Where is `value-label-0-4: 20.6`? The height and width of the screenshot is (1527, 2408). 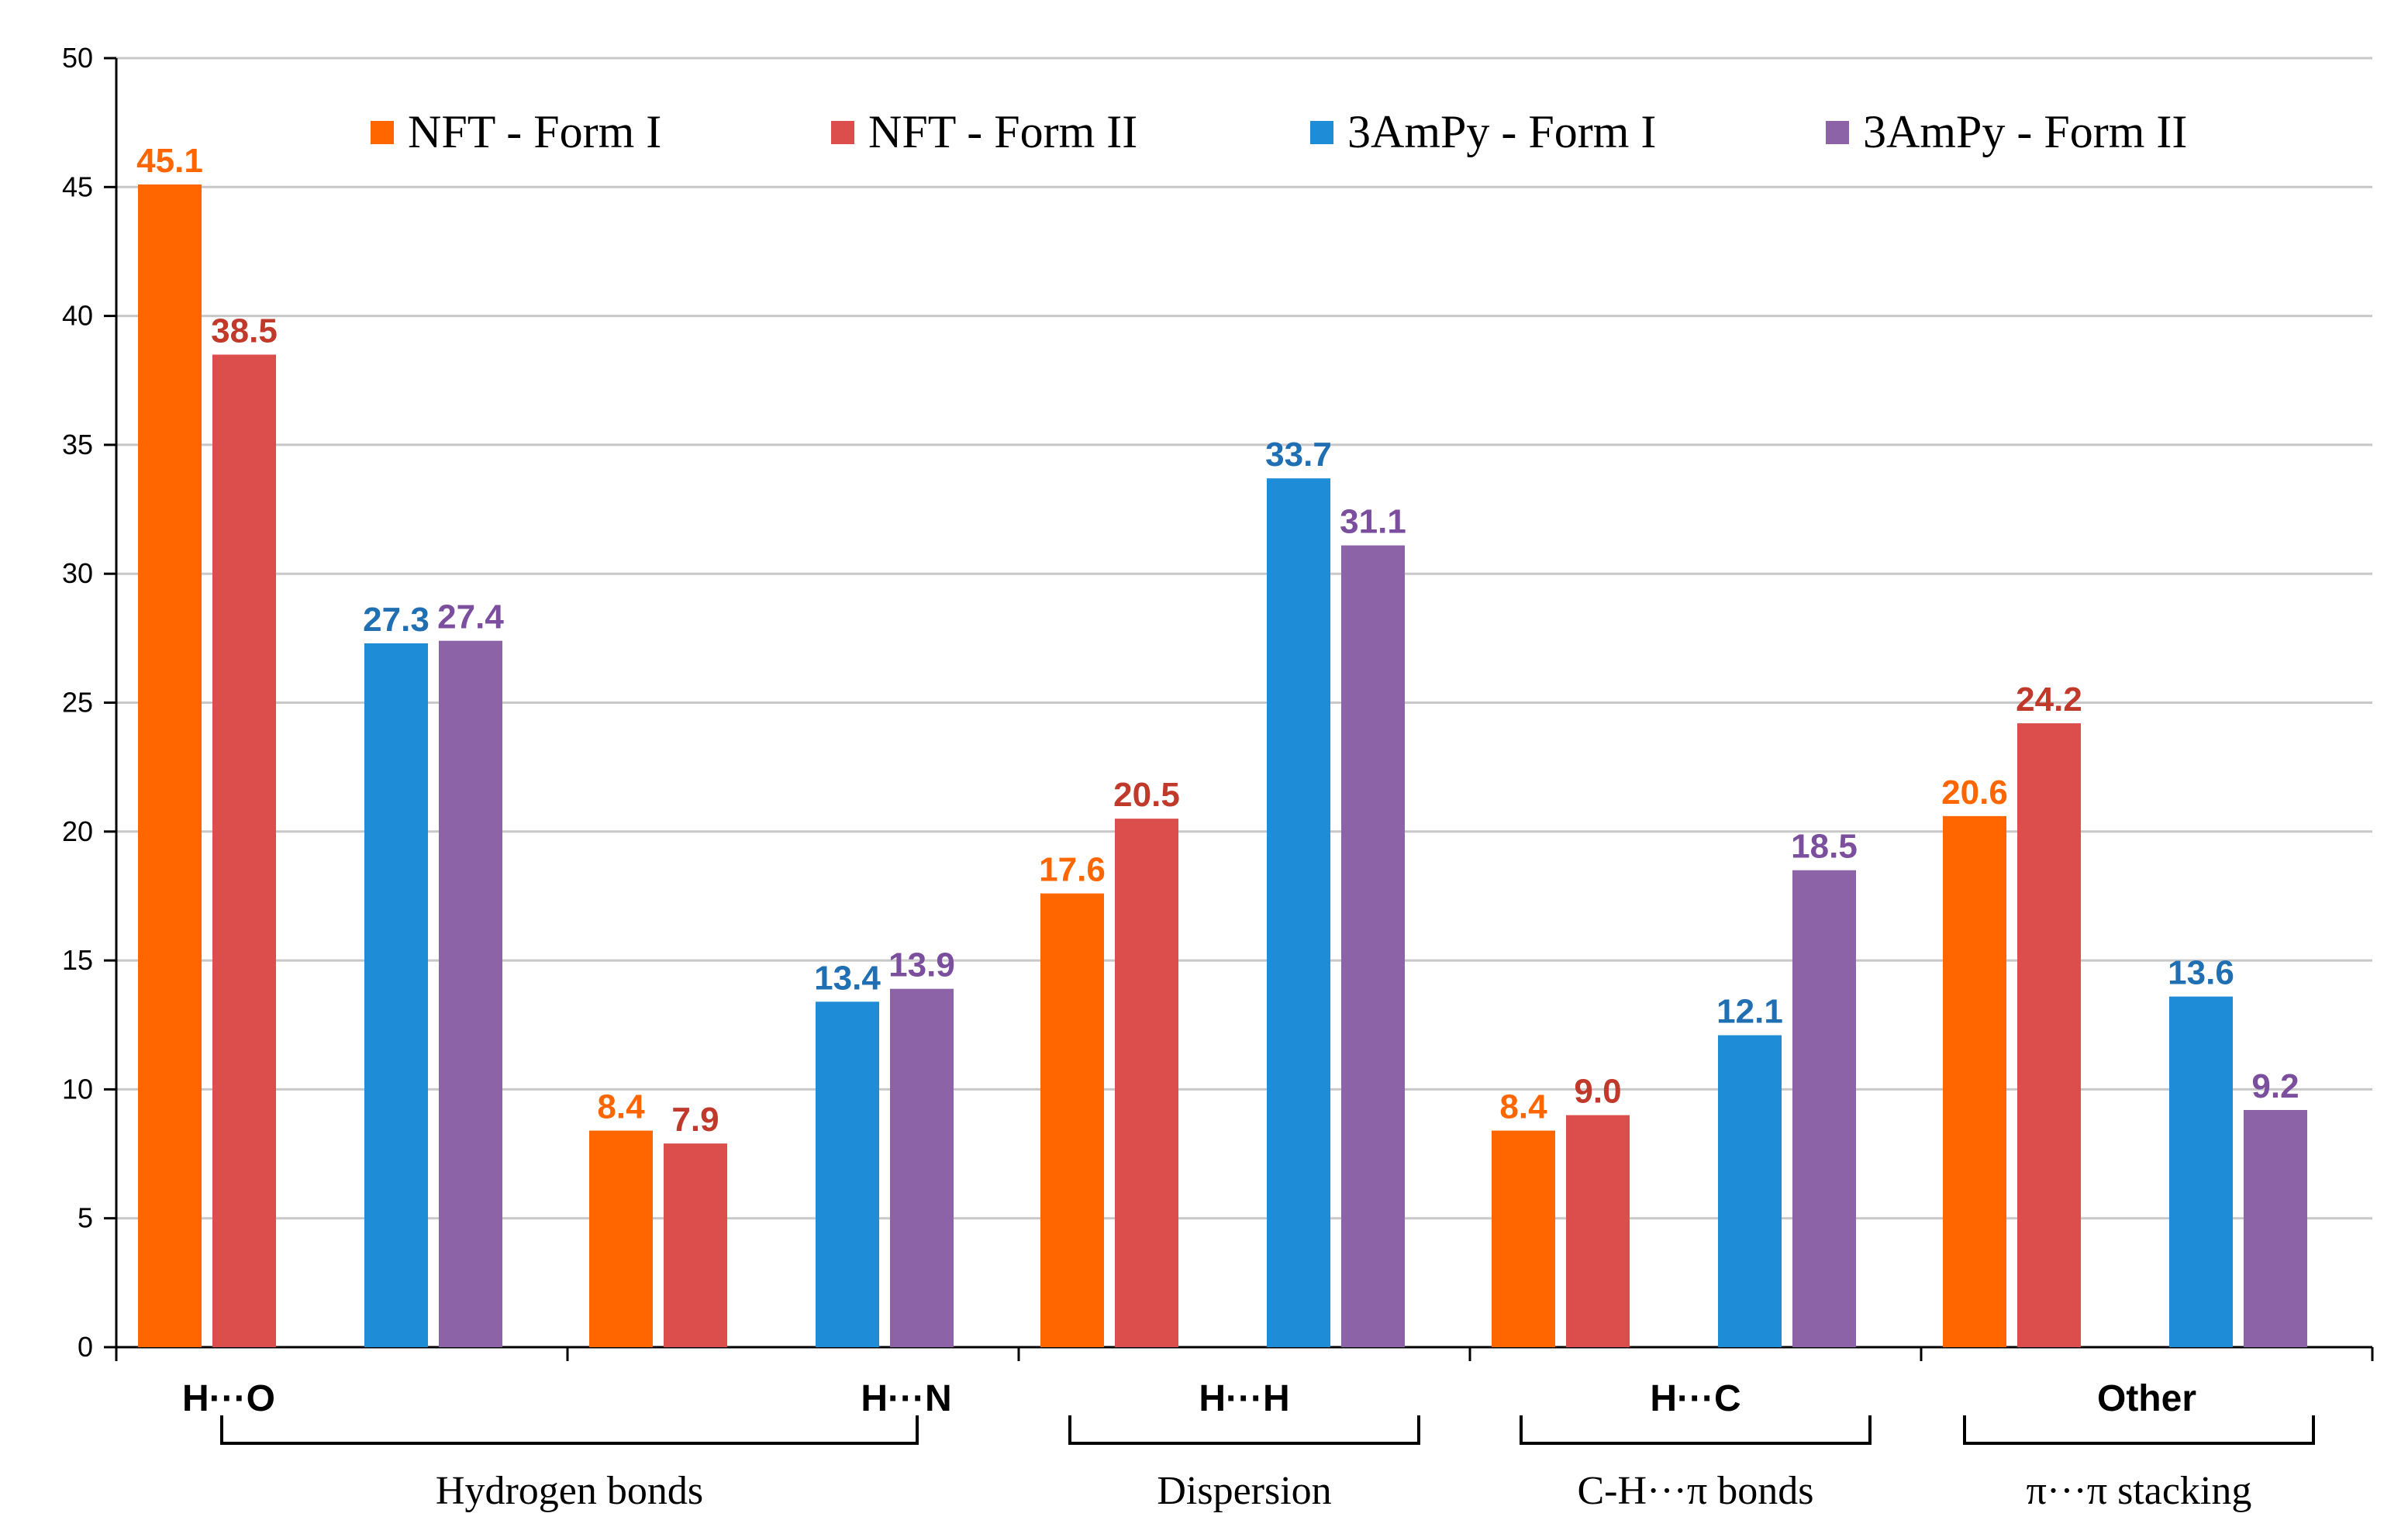
value-label-0-4: 20.6 is located at coordinates (1975, 793).